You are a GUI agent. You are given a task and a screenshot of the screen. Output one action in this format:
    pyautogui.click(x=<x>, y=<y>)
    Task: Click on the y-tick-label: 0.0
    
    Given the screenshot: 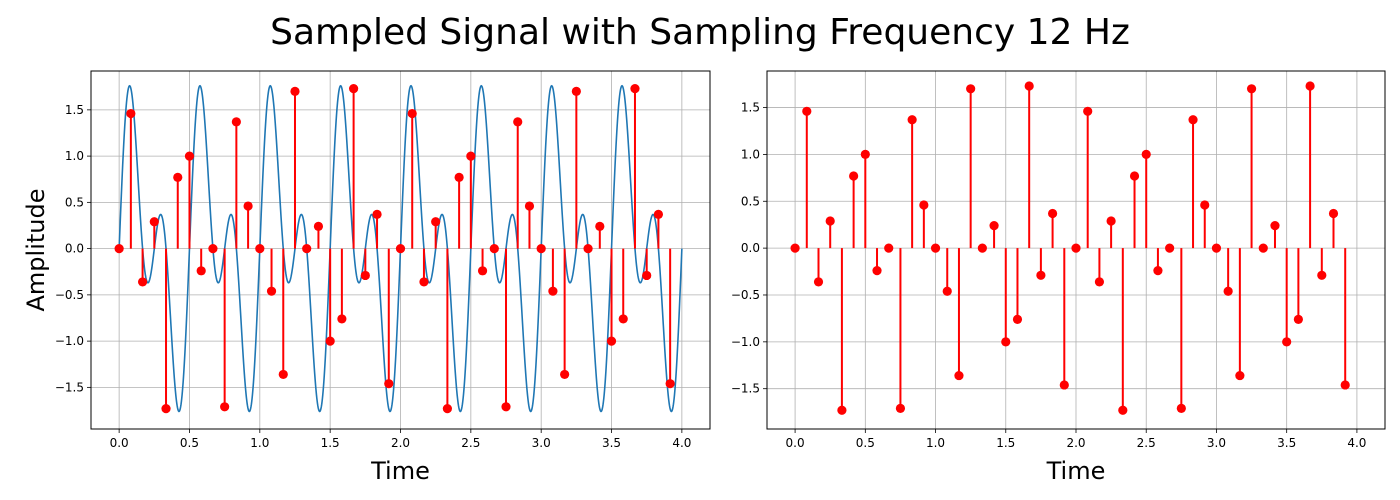 What is the action you would take?
    pyautogui.click(x=750, y=248)
    